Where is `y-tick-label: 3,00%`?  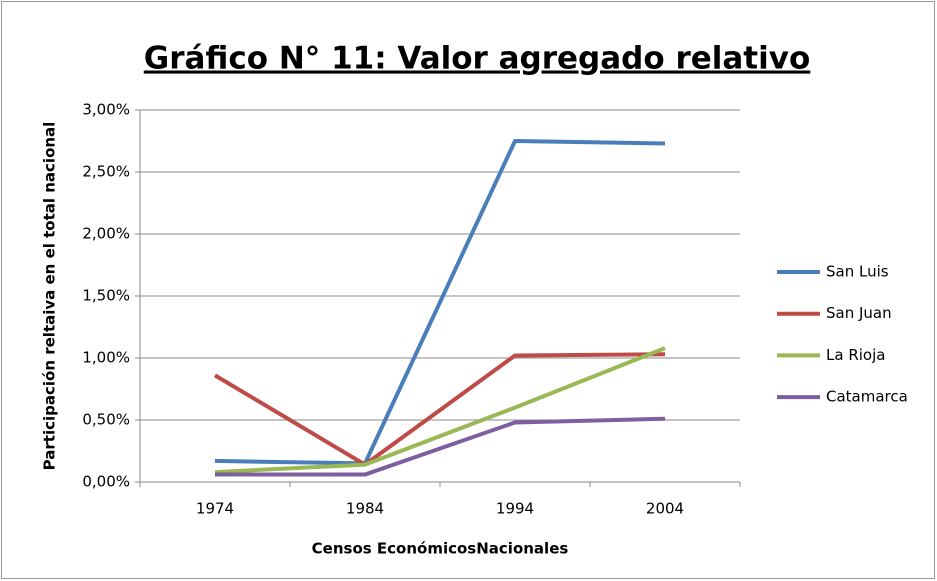
y-tick-label: 3,00% is located at coordinates (106, 110).